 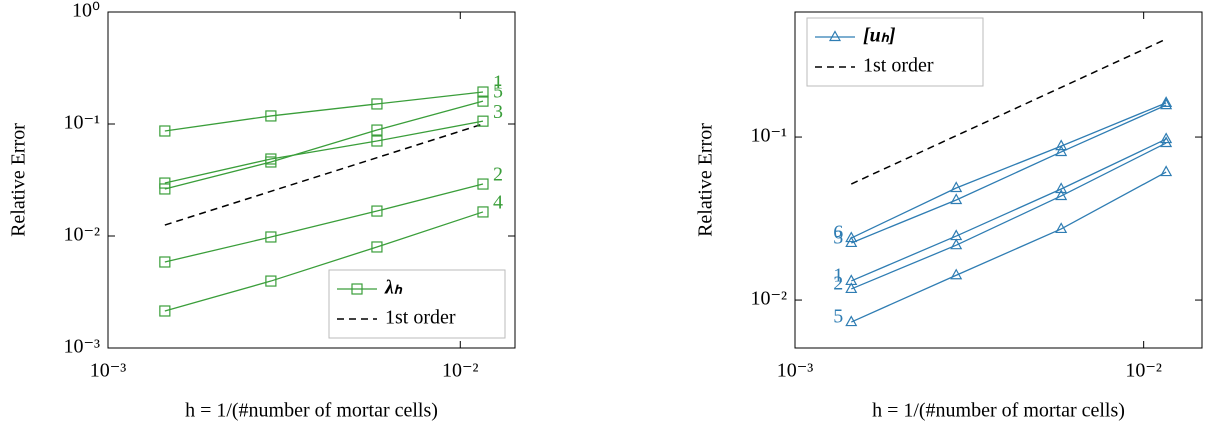 What do you see at coordinates (498, 203) in the screenshot?
I see `series-label: 4` at bounding box center [498, 203].